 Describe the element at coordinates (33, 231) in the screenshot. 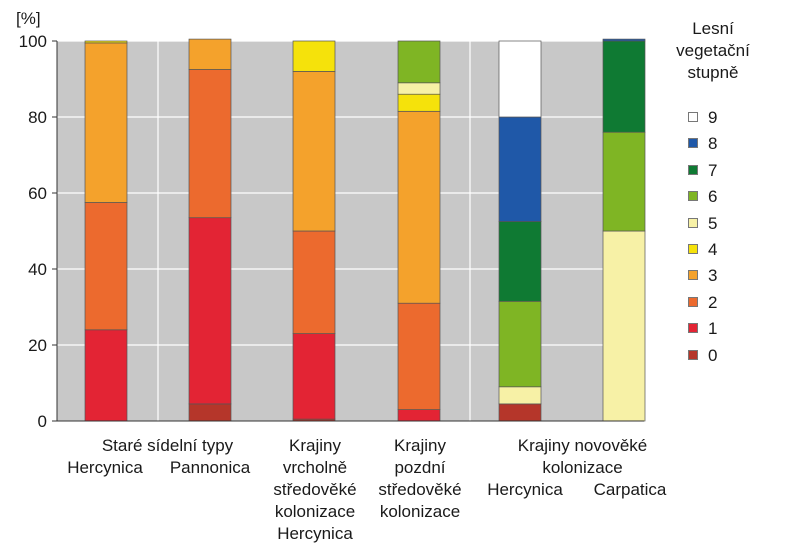

I see `y-tick-labels: 0 20 40 60 80 100` at that location.